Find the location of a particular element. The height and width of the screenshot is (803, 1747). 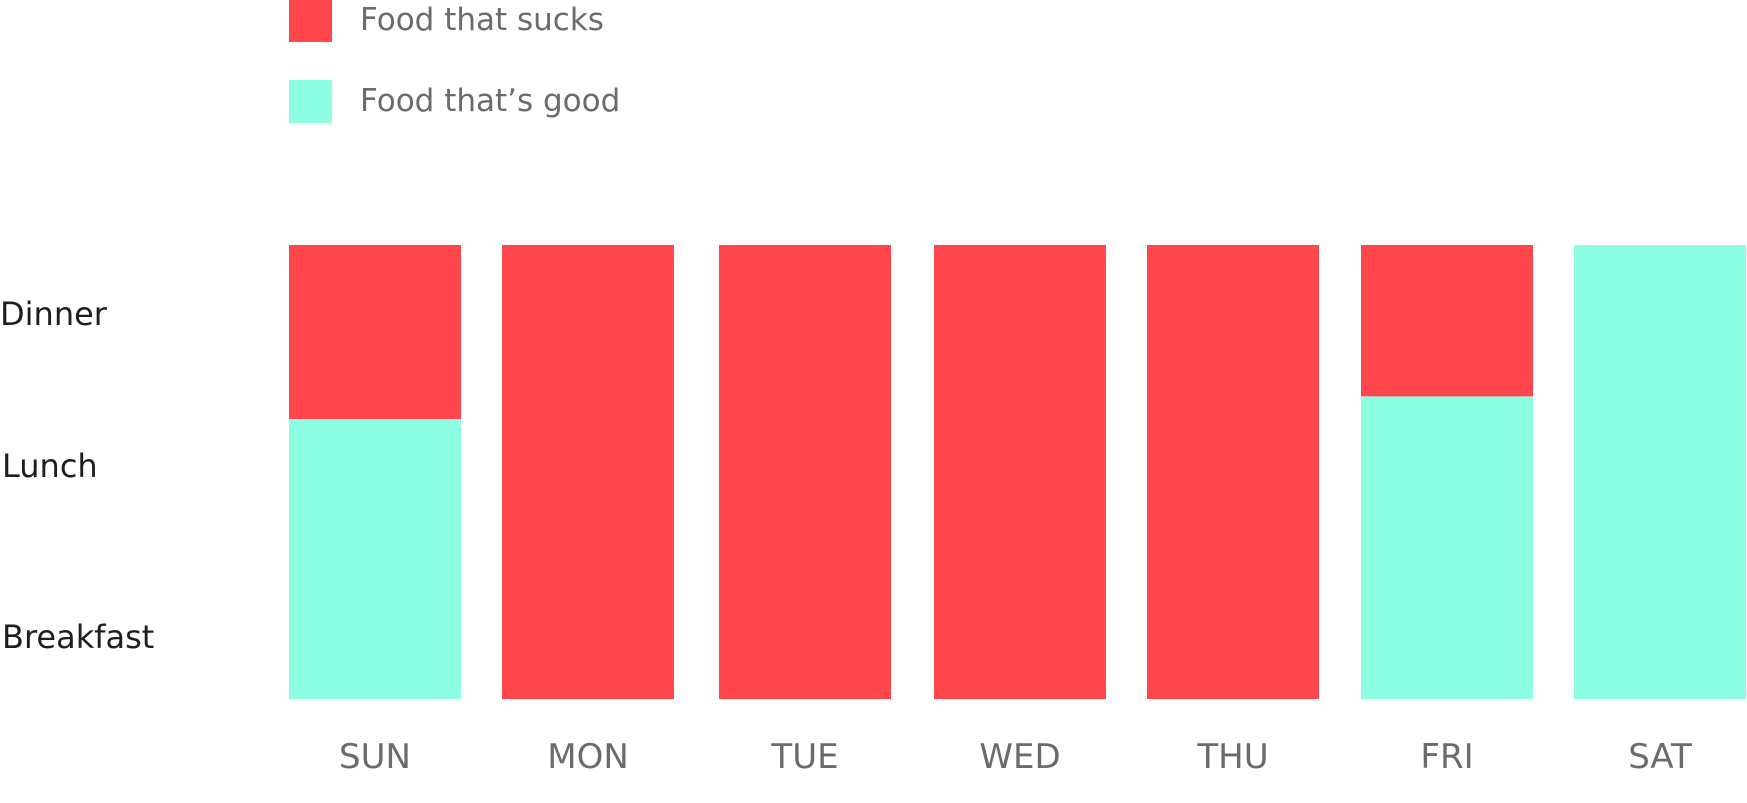

meal-label-lunch: Lunch is located at coordinates (50, 466).